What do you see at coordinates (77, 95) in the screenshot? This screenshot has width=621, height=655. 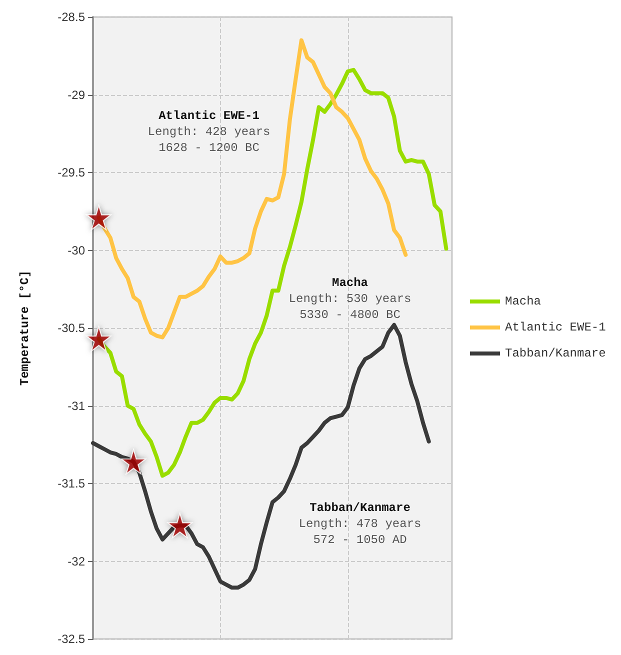 I see `y-tick-label: -29` at bounding box center [77, 95].